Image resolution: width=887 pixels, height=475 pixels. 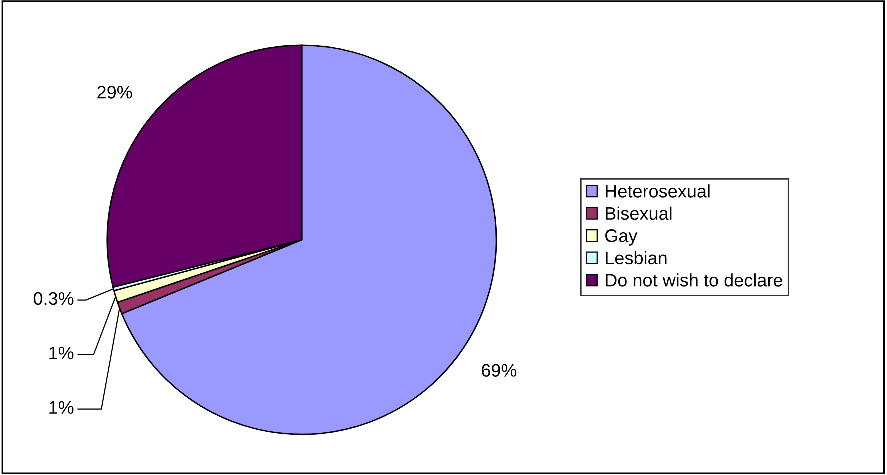 What do you see at coordinates (636, 258) in the screenshot?
I see `legend-label: Lesbian` at bounding box center [636, 258].